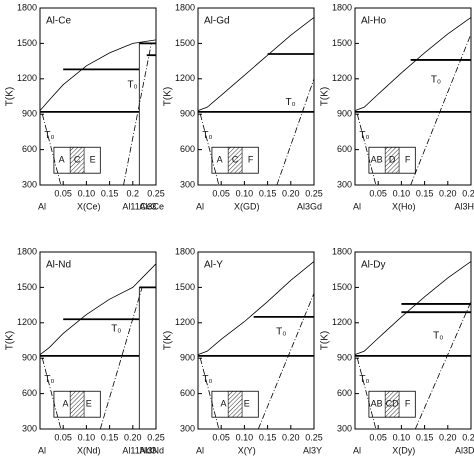 This screenshot has width=474, height=472. What do you see at coordinates (58, 265) in the screenshot?
I see `panel-title: Al-Nd` at bounding box center [58, 265].